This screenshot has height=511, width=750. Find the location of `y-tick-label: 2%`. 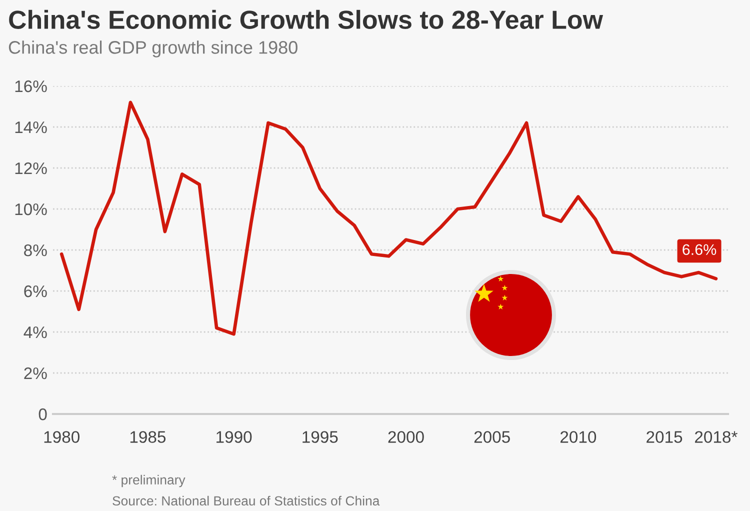

y-tick-label: 2% is located at coordinates (35, 373).